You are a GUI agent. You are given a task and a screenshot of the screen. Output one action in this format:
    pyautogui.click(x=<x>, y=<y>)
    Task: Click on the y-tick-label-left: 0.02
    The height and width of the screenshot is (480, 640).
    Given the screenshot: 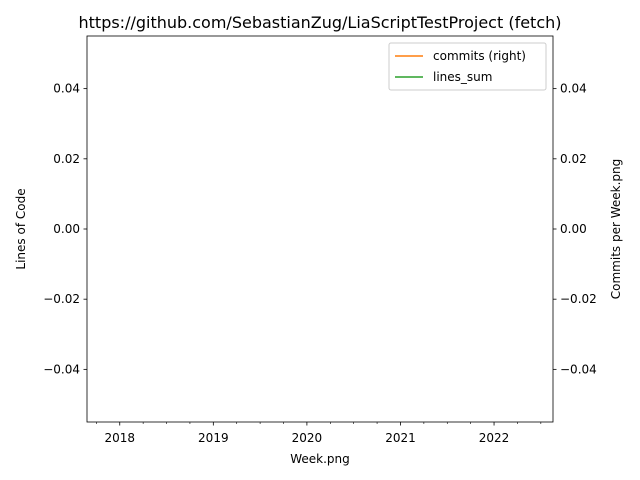 What is the action you would take?
    pyautogui.click(x=66, y=159)
    